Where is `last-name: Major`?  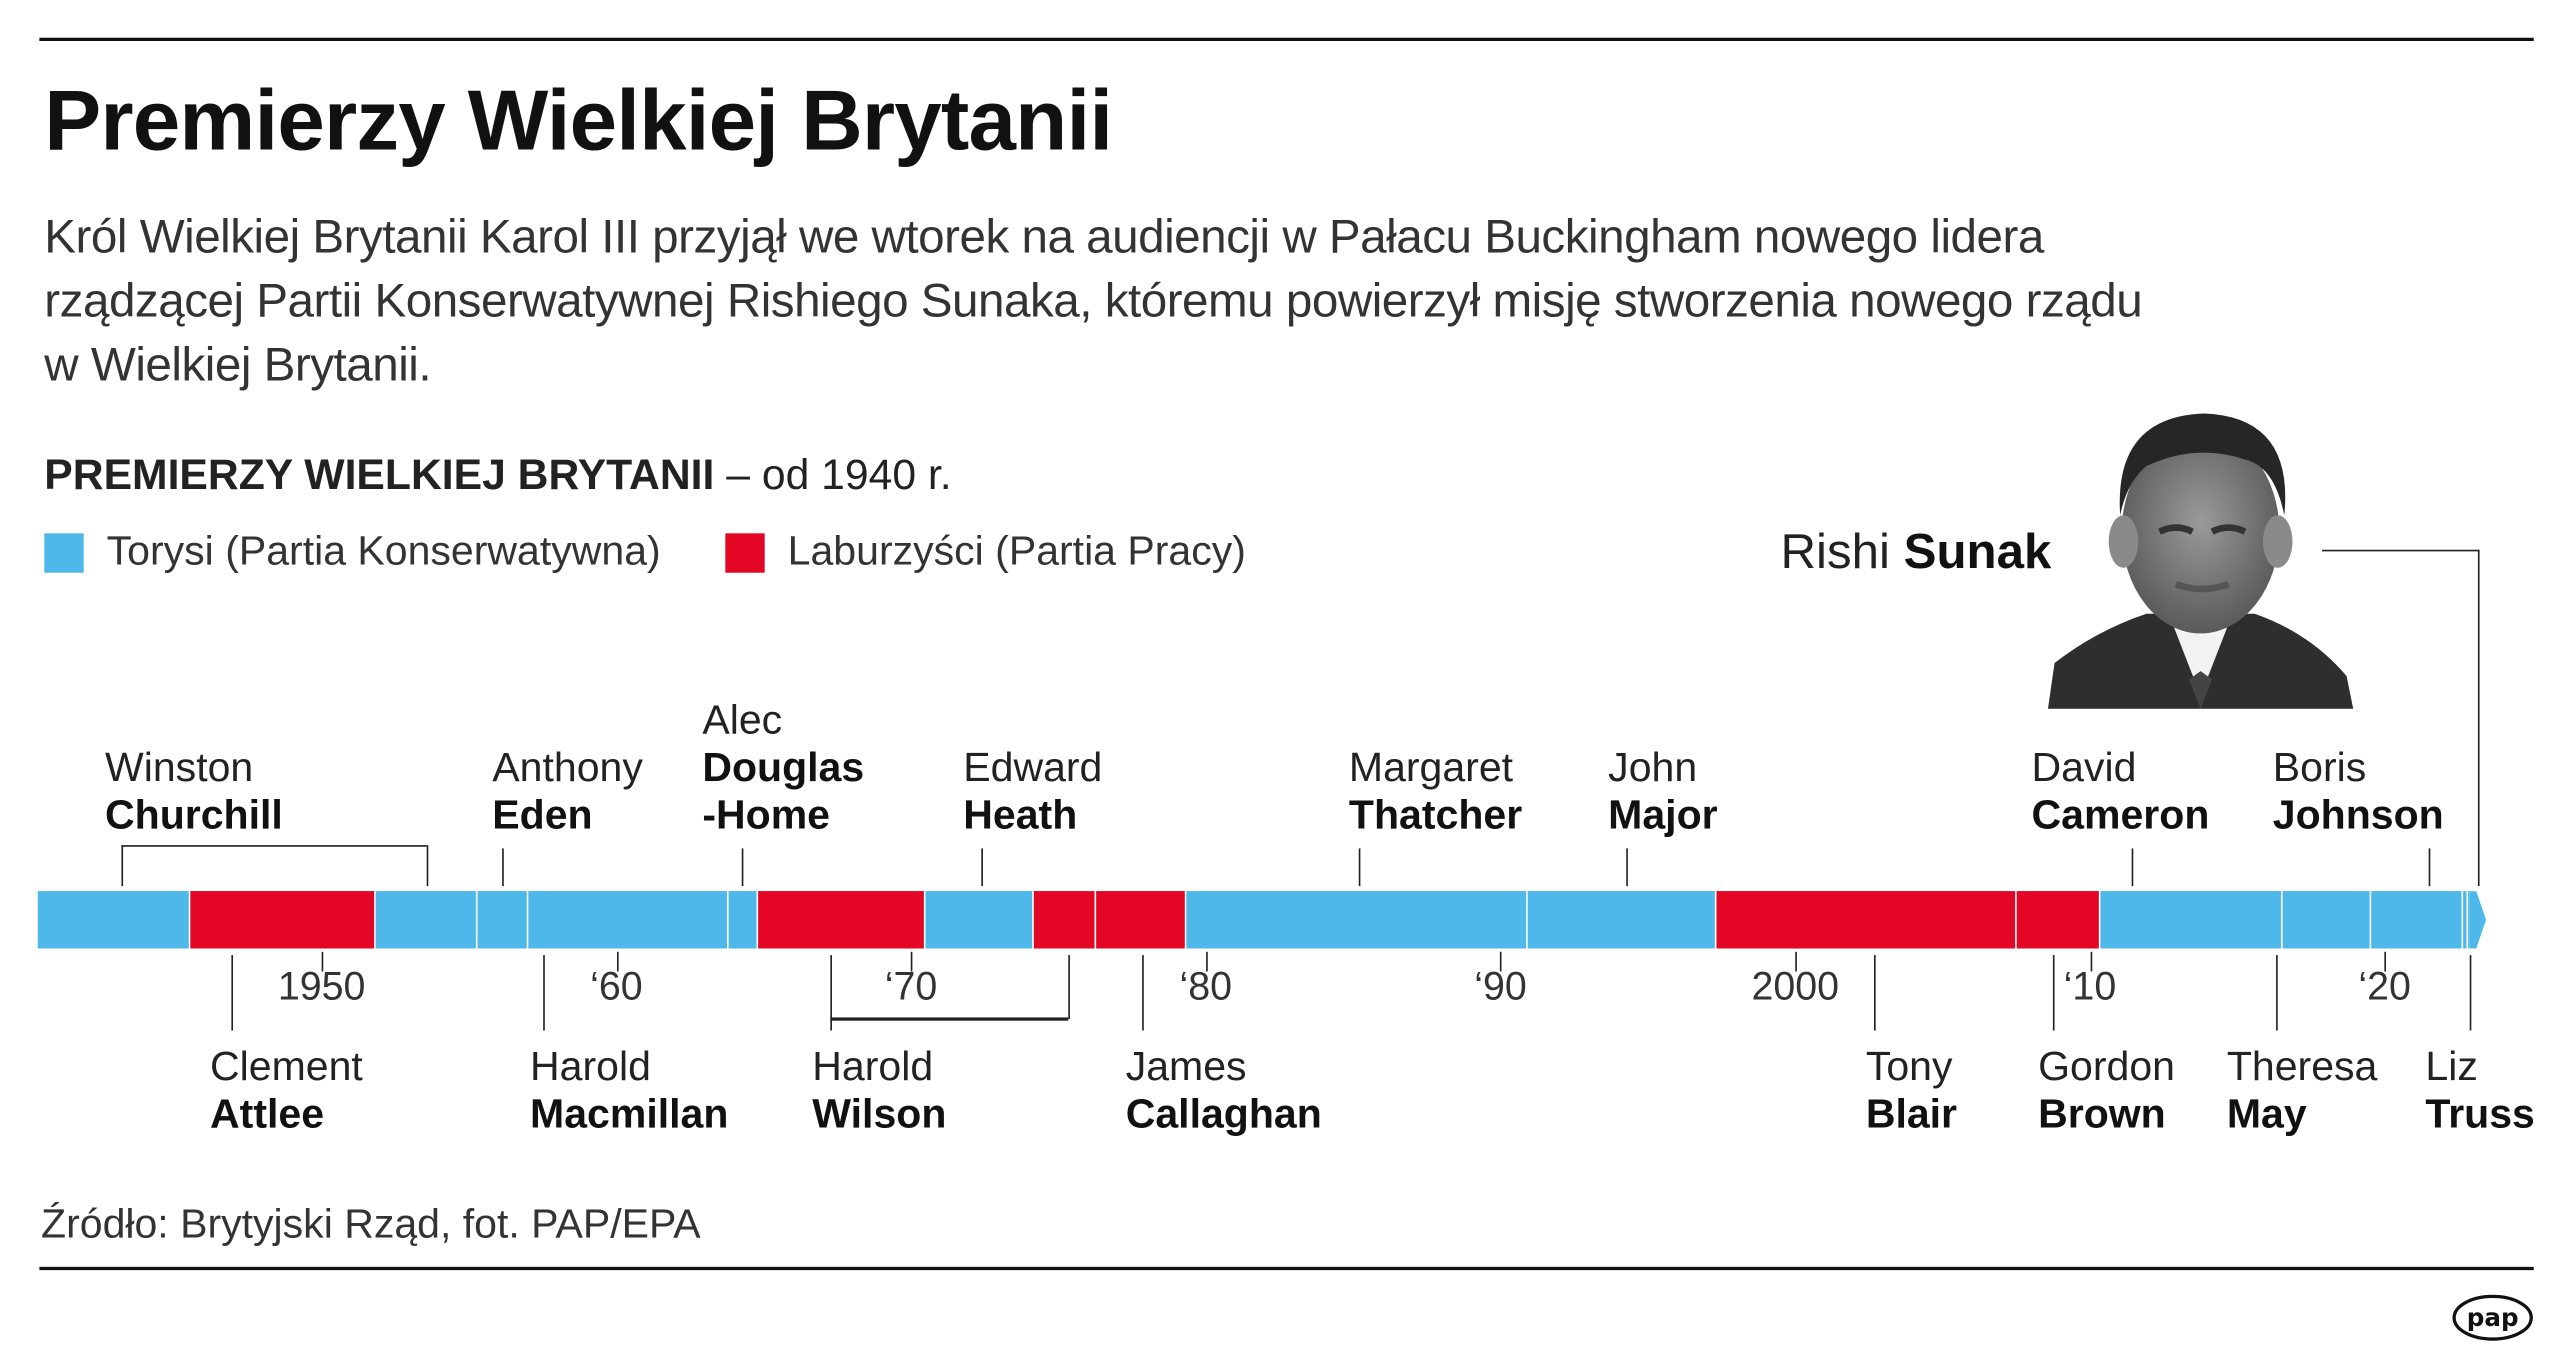 last-name: Major is located at coordinates (1663, 815).